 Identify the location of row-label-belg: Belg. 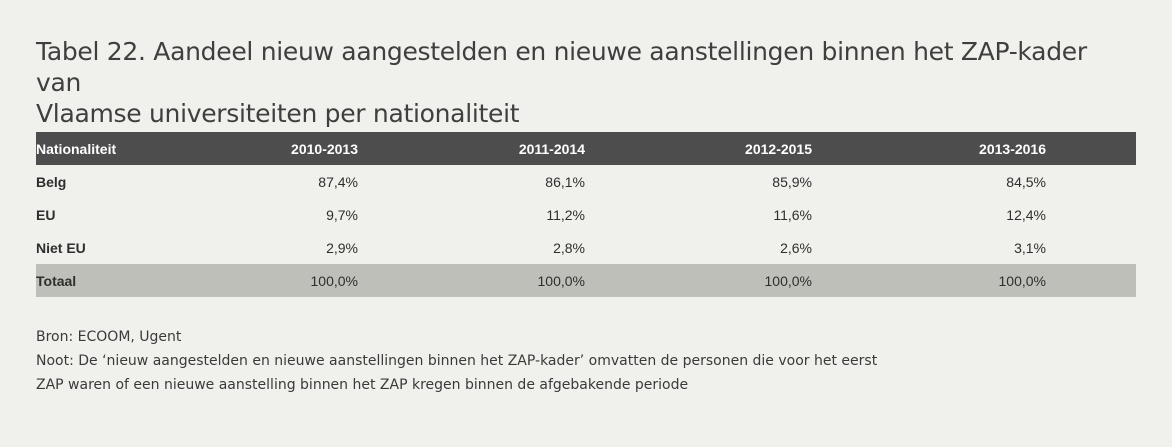
(51, 181).